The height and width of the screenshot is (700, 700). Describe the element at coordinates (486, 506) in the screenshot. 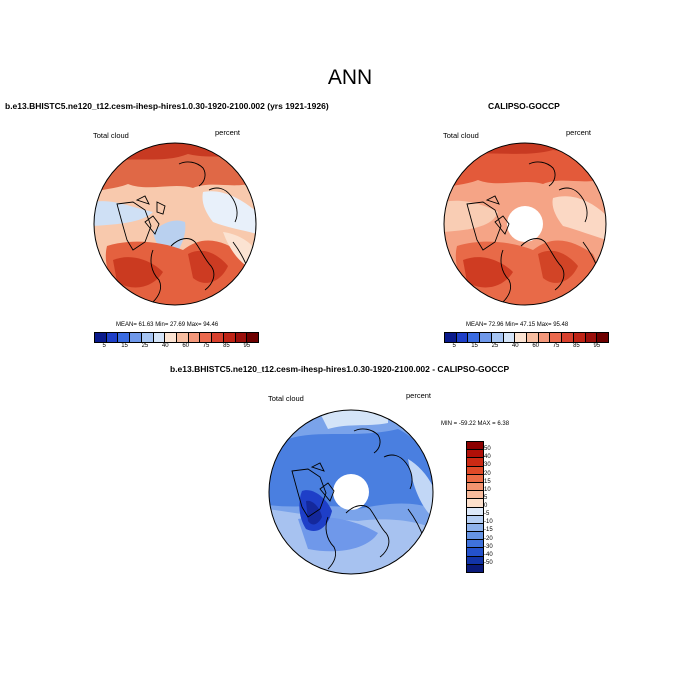

I see `colorbar-tick-label: 0` at that location.